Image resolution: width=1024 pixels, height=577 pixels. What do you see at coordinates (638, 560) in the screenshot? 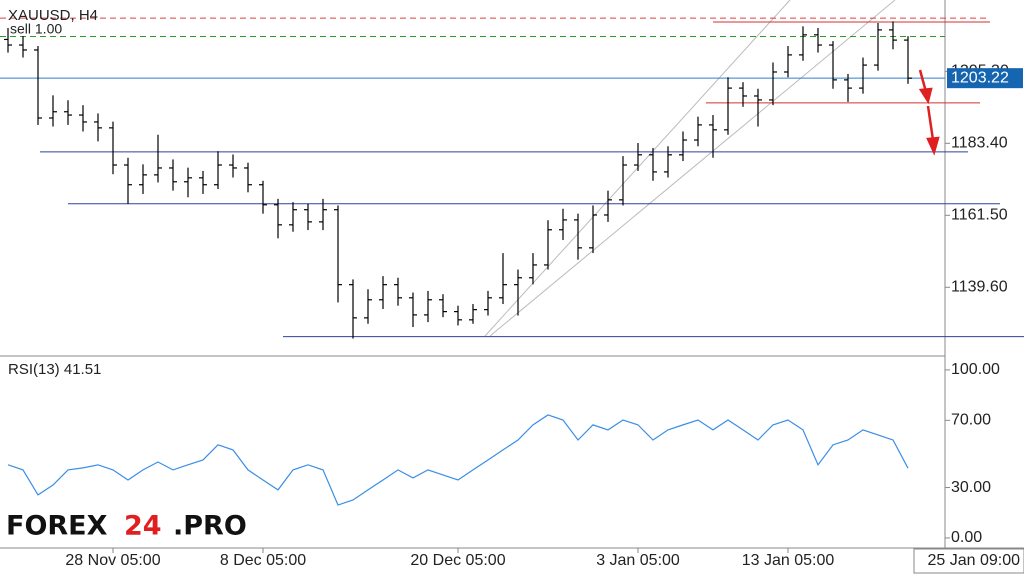
I see `x-tick-label: 3 Jan 05:00` at bounding box center [638, 560].